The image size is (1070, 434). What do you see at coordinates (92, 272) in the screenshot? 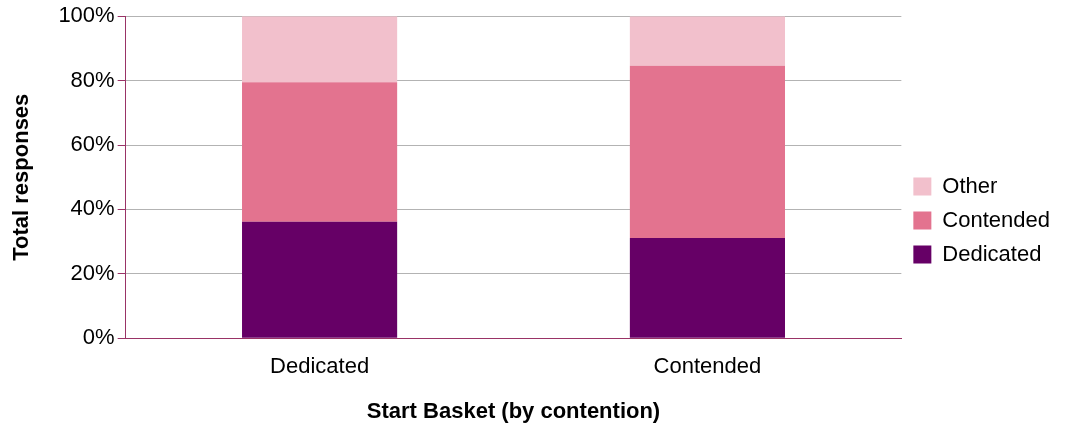
I see `y-tick-label: 20%` at bounding box center [92, 272].